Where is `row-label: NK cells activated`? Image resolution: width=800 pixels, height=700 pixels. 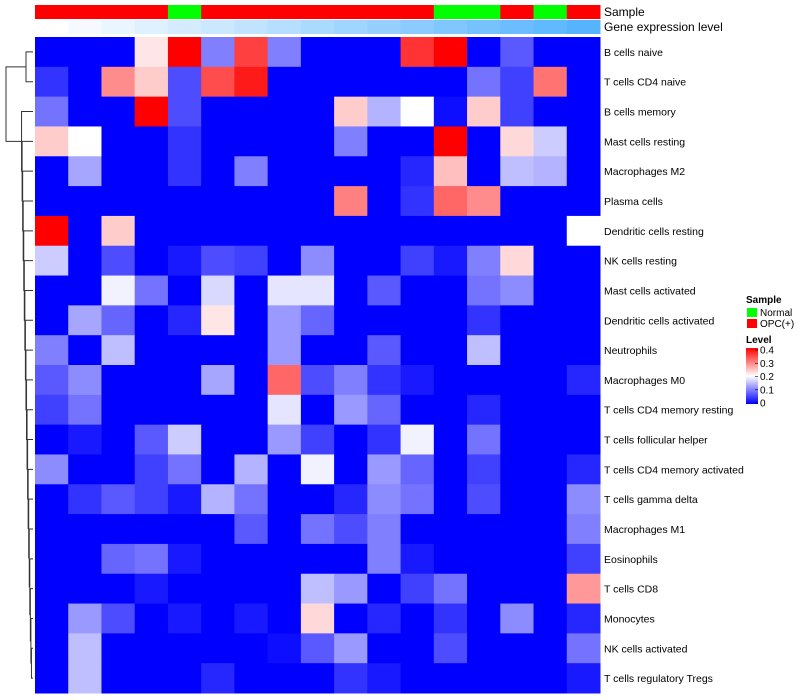 row-label: NK cells activated is located at coordinates (646, 649).